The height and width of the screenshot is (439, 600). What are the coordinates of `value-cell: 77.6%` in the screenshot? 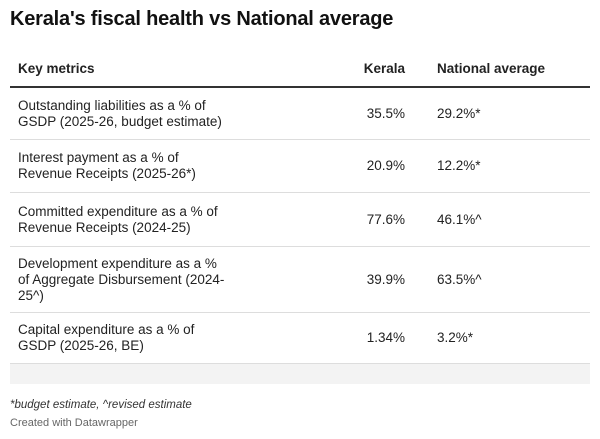 It's located at (385, 219).